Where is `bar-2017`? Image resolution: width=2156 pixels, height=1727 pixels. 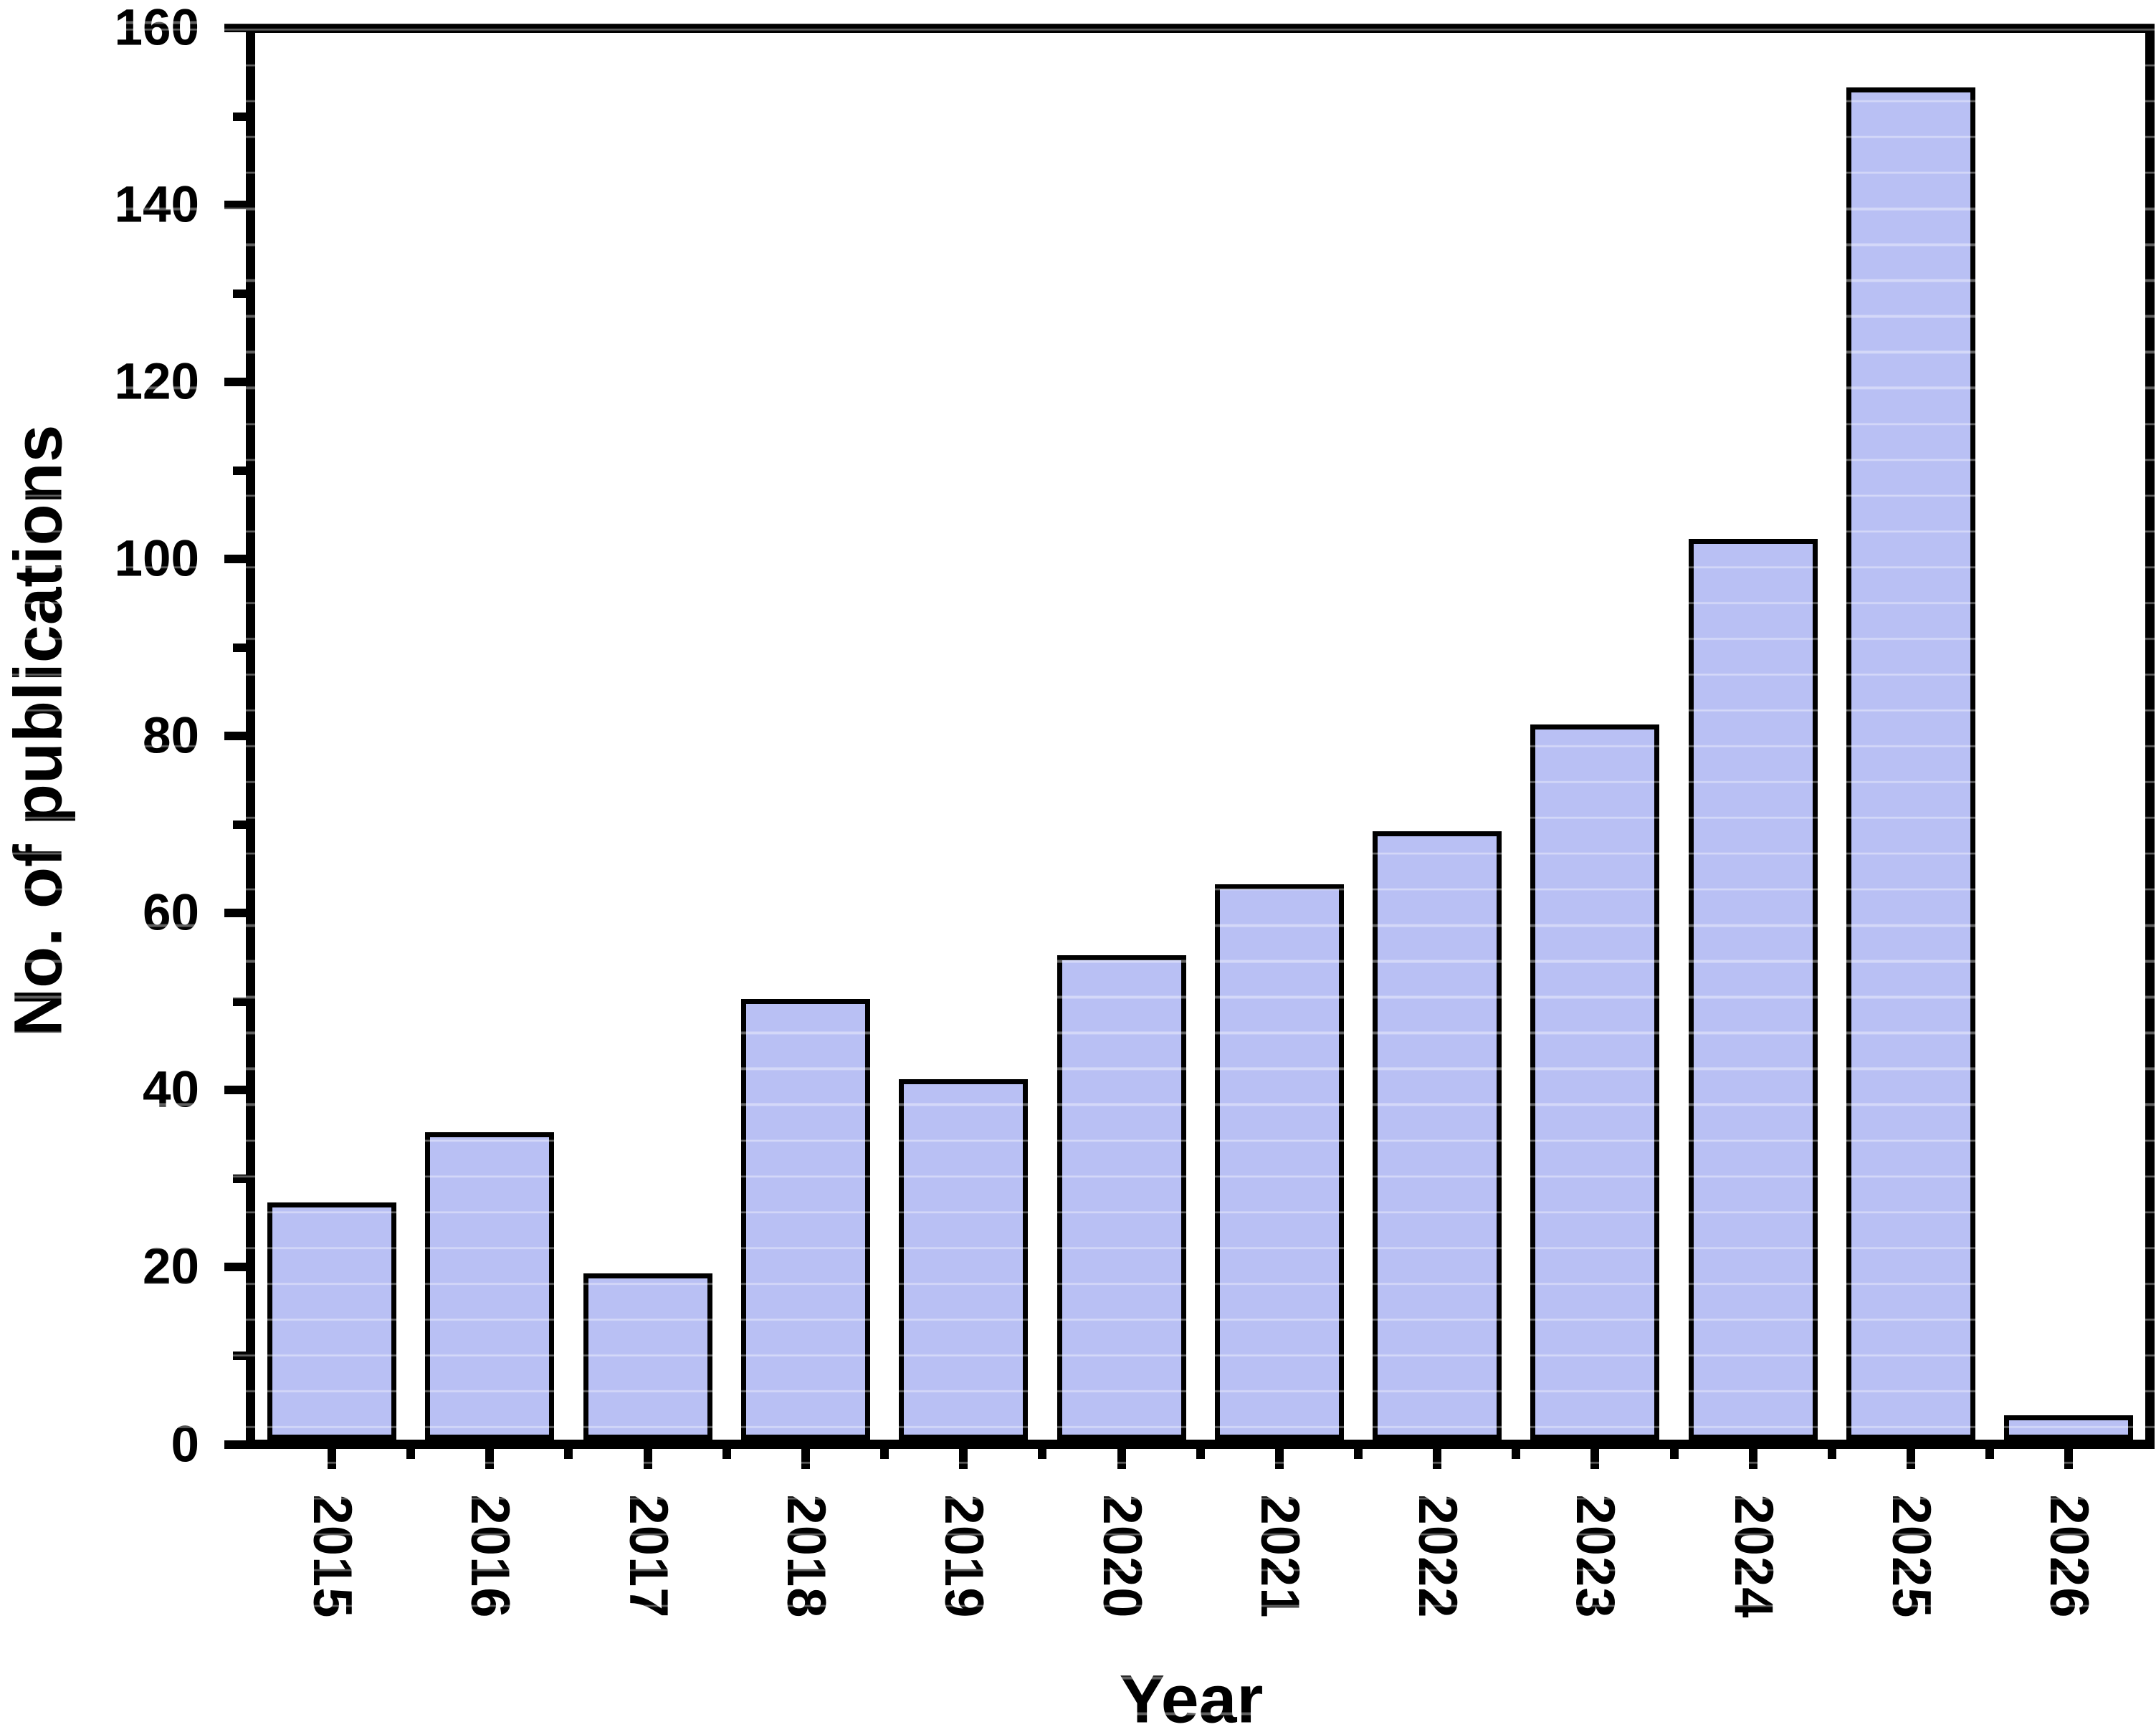 bar-2017 is located at coordinates (647, 1356).